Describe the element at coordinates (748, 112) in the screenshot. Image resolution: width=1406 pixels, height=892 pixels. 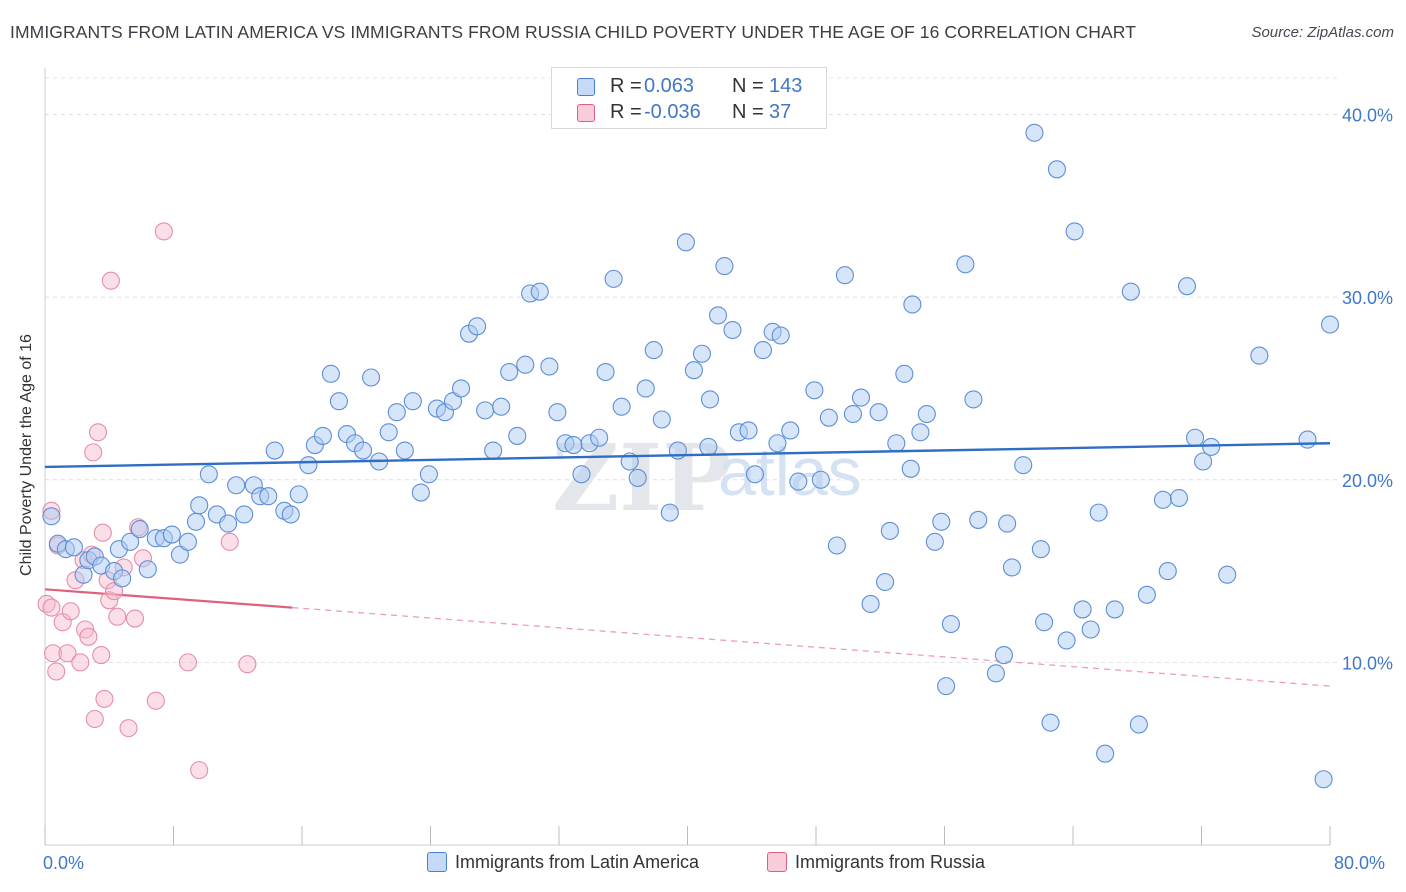
I see `n-label: N =` at that location.